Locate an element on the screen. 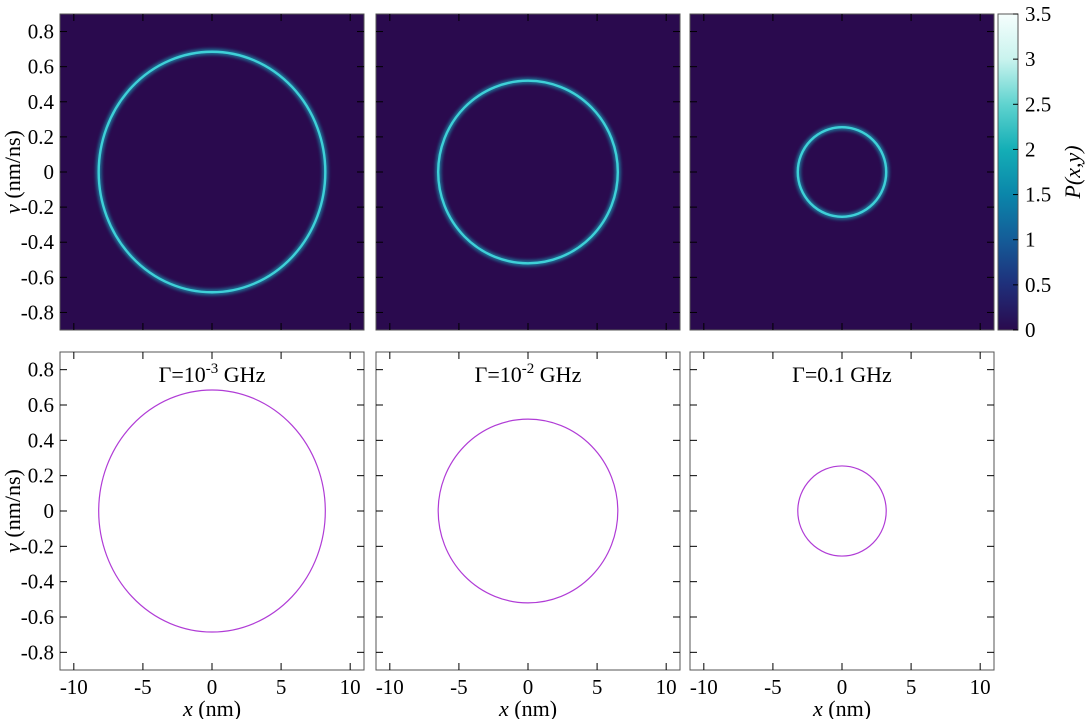 Image resolution: width=1092 pixels, height=719 pixels. colorbar-tick-label: 1 is located at coordinates (1030, 240).